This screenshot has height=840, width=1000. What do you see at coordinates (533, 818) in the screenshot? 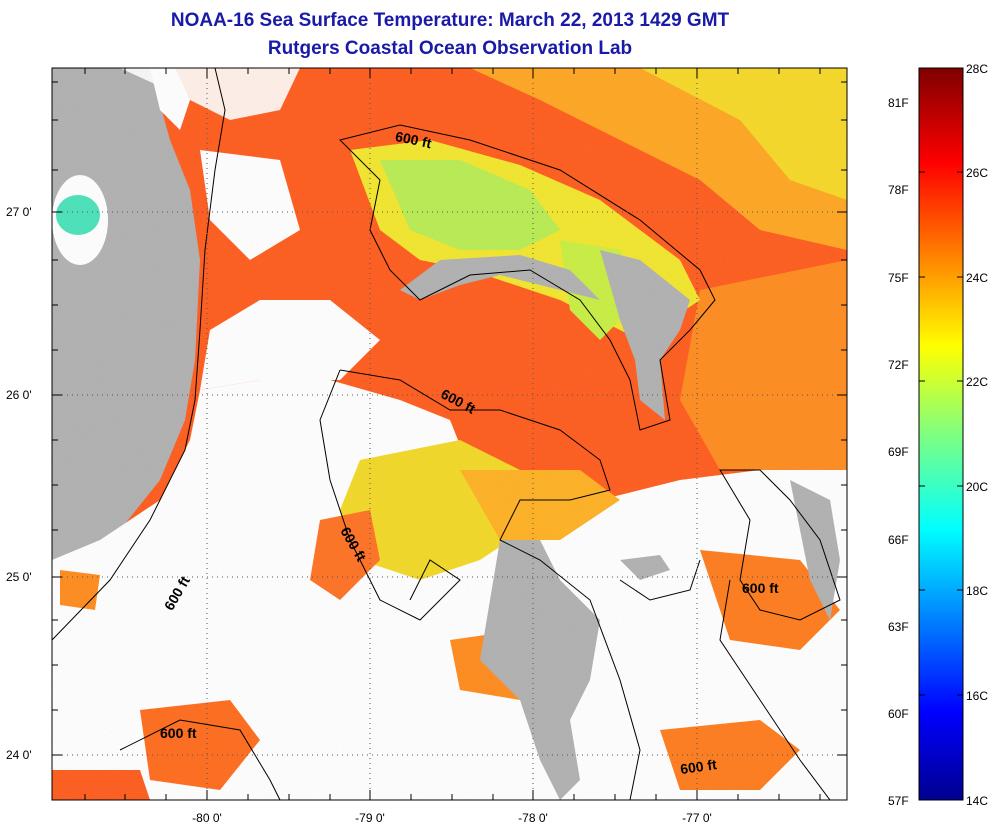
I see `lon-label-78: -78 0'` at bounding box center [533, 818].